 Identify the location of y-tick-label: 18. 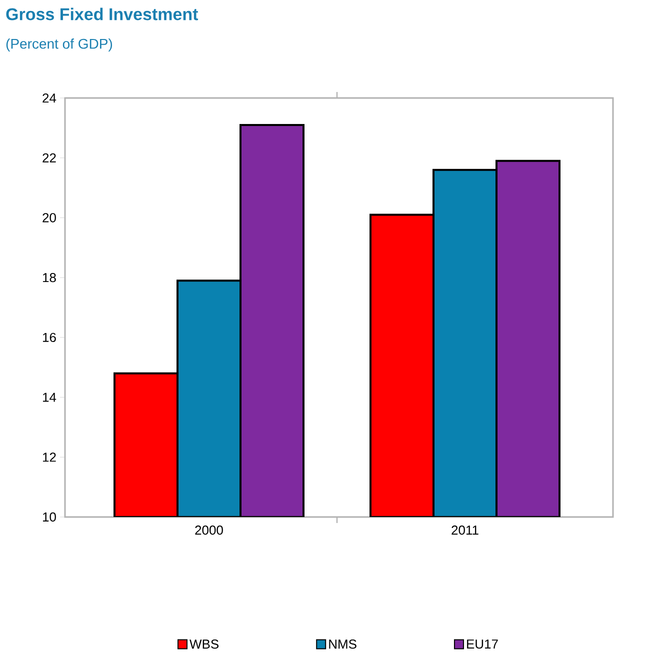
(49, 277).